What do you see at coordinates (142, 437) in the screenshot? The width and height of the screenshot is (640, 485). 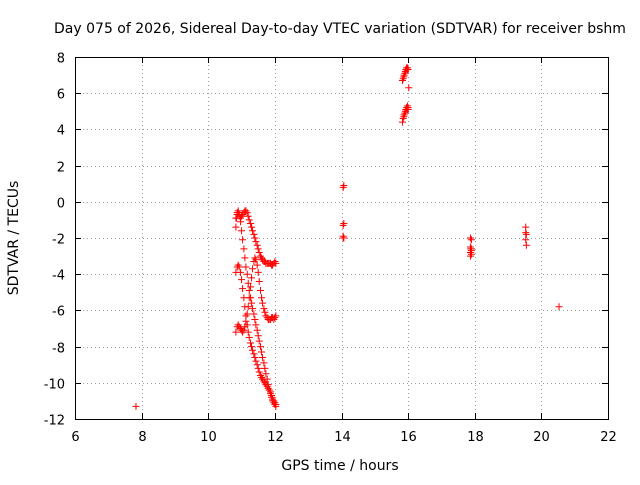 I see `x-tick-label: 8` at bounding box center [142, 437].